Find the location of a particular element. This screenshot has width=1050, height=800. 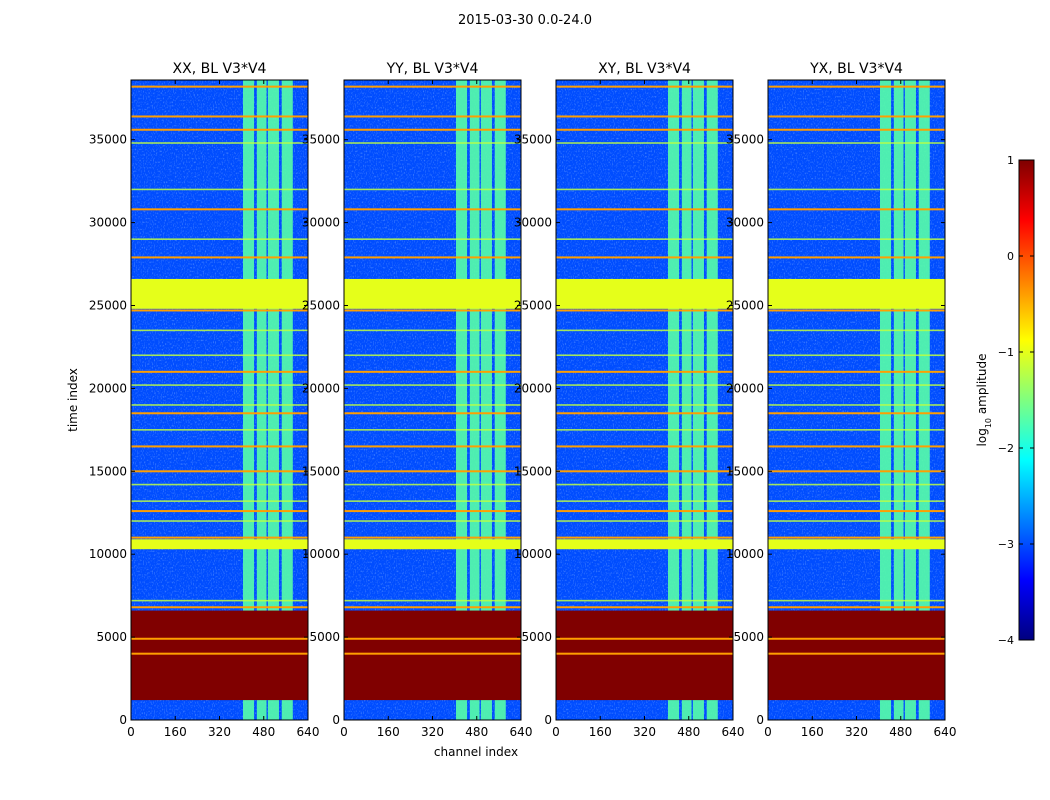

colorbar-label-subscript: 10 is located at coordinates (988, 423).